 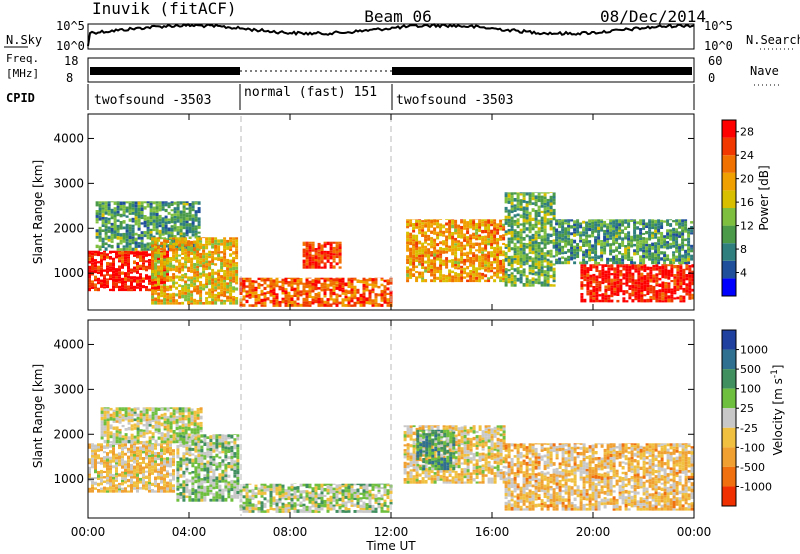 What do you see at coordinates (718, 46) in the screenshot?
I see `nsearch-tick-bottom: 10^0` at bounding box center [718, 46].